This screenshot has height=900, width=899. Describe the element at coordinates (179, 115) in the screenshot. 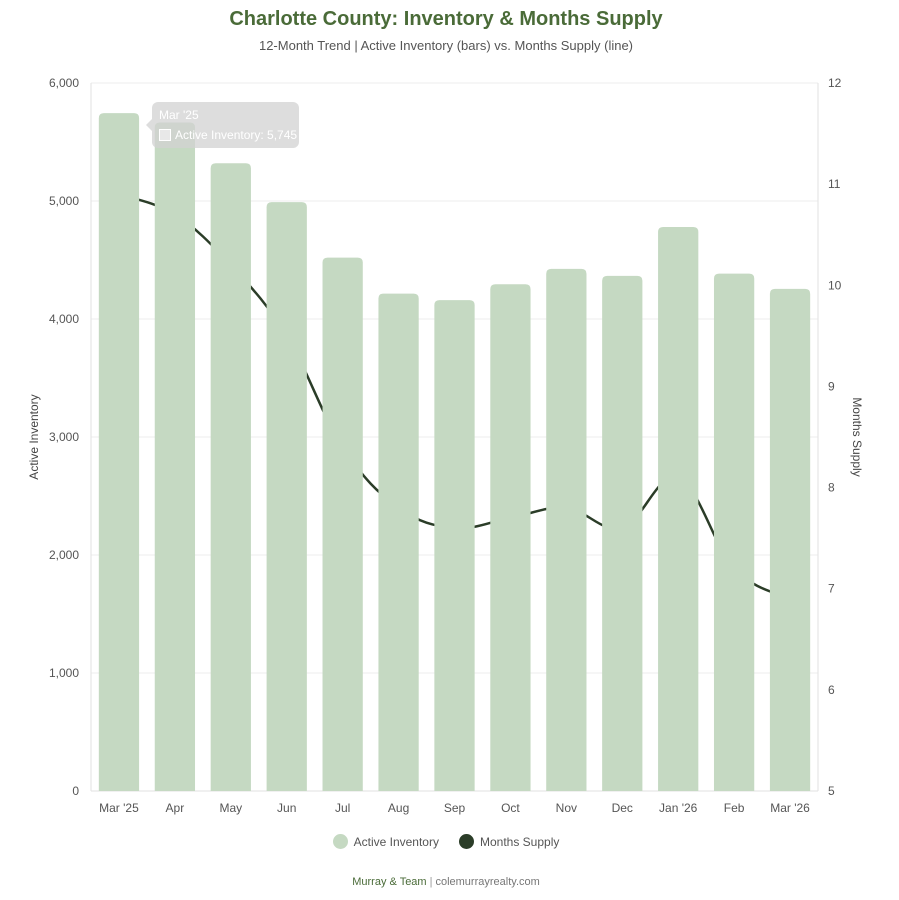

I see `tooltip-title: Mar '25` at that location.